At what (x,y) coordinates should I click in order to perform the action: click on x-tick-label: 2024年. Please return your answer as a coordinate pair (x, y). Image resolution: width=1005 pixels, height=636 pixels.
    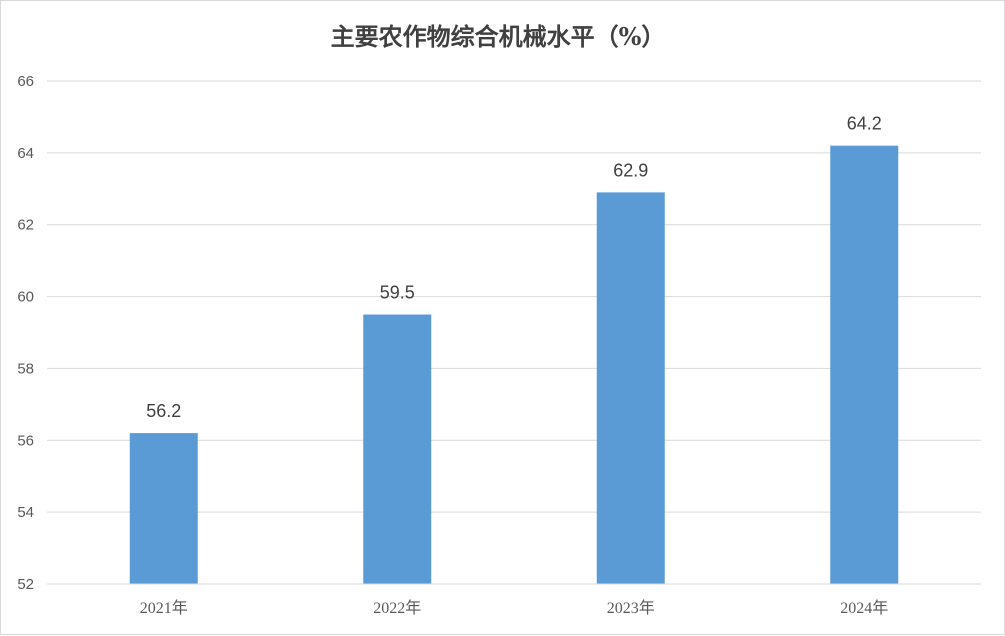
    Looking at the image, I should click on (864, 608).